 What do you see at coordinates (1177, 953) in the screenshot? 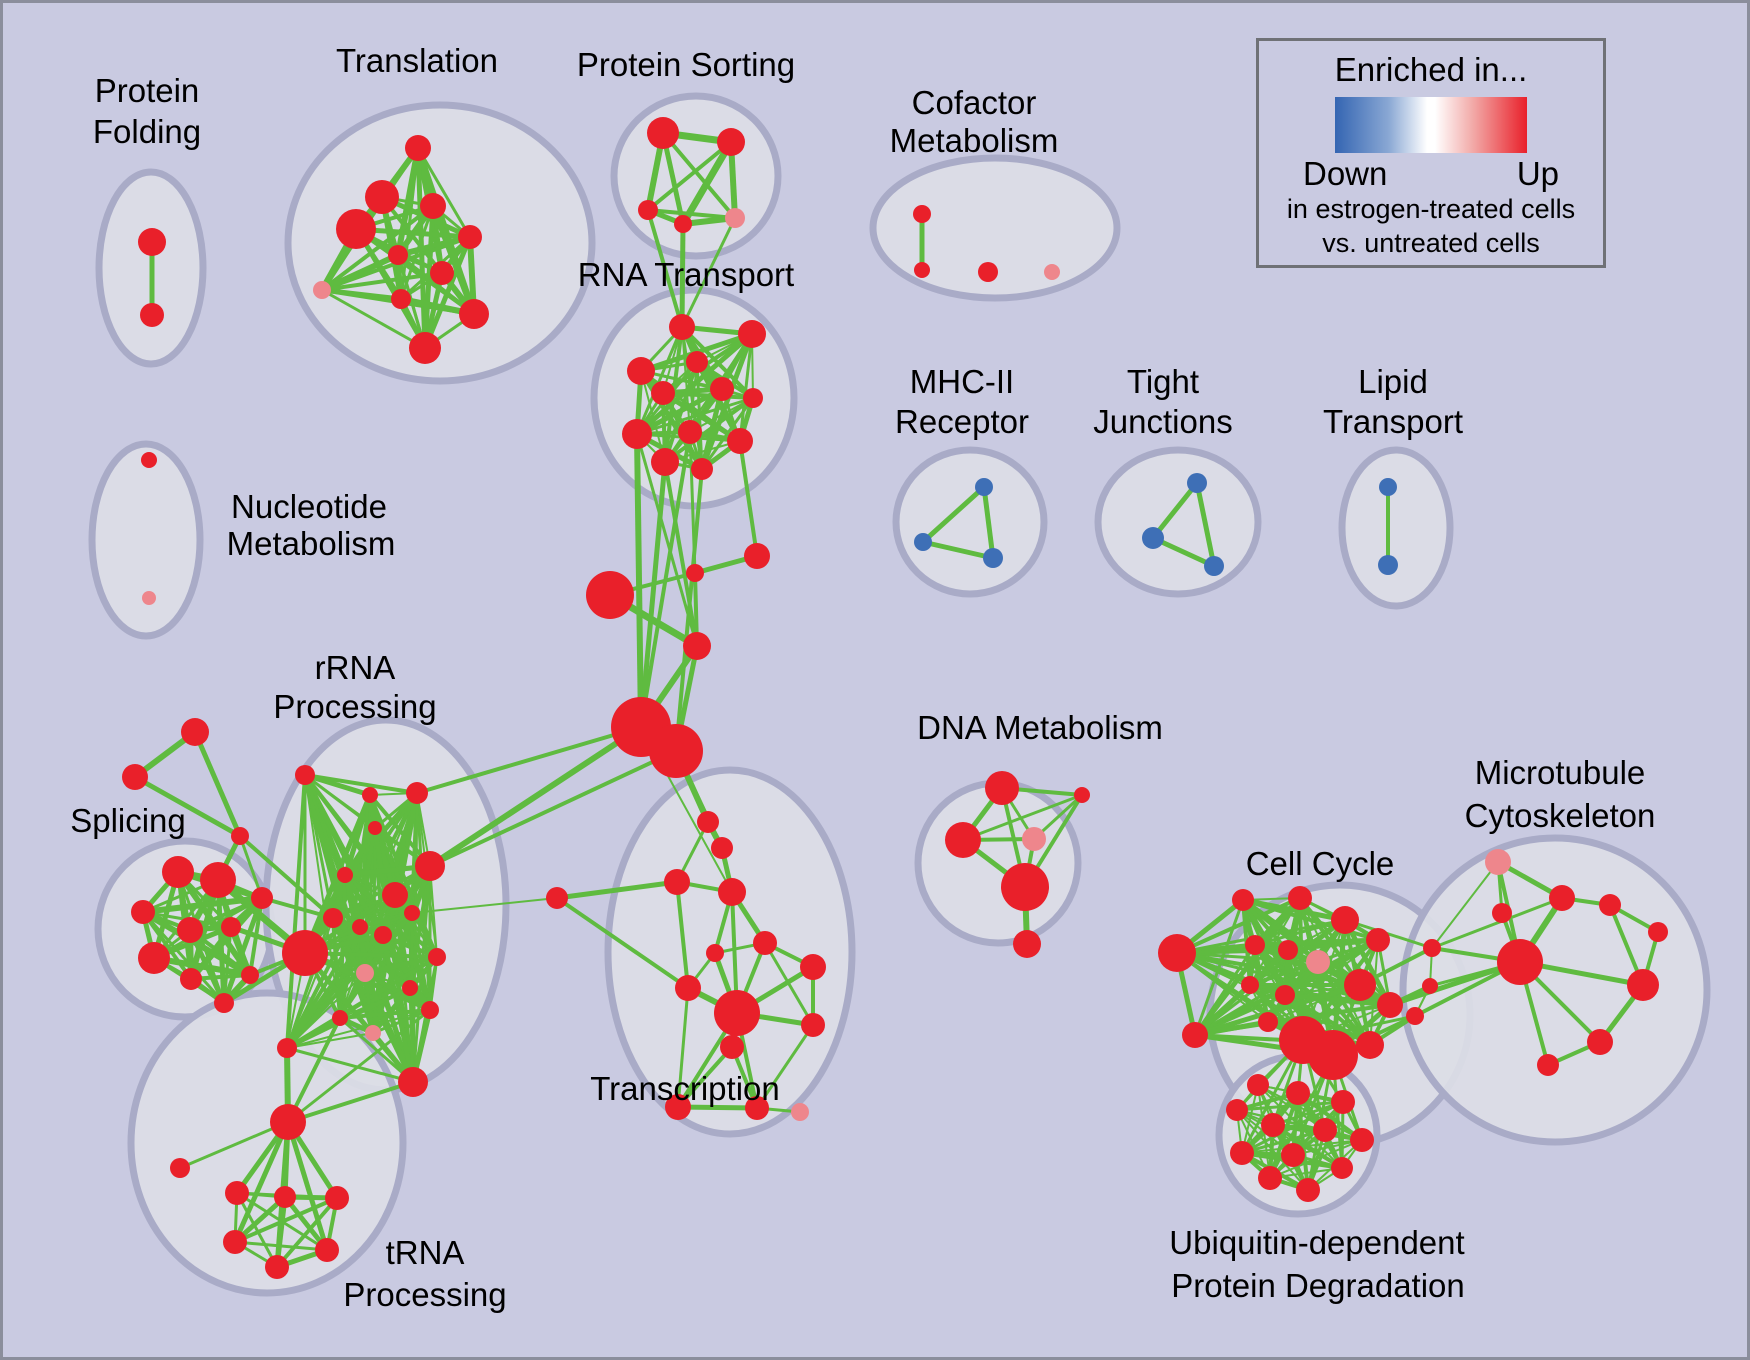
I see `network-node-CC1` at bounding box center [1177, 953].